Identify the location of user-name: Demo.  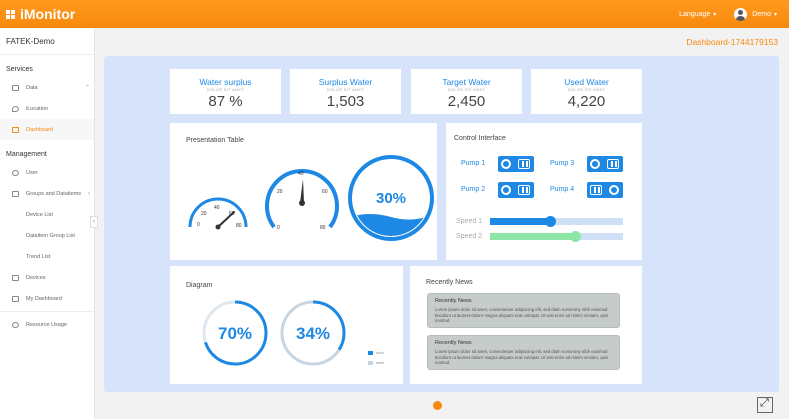
(761, 14).